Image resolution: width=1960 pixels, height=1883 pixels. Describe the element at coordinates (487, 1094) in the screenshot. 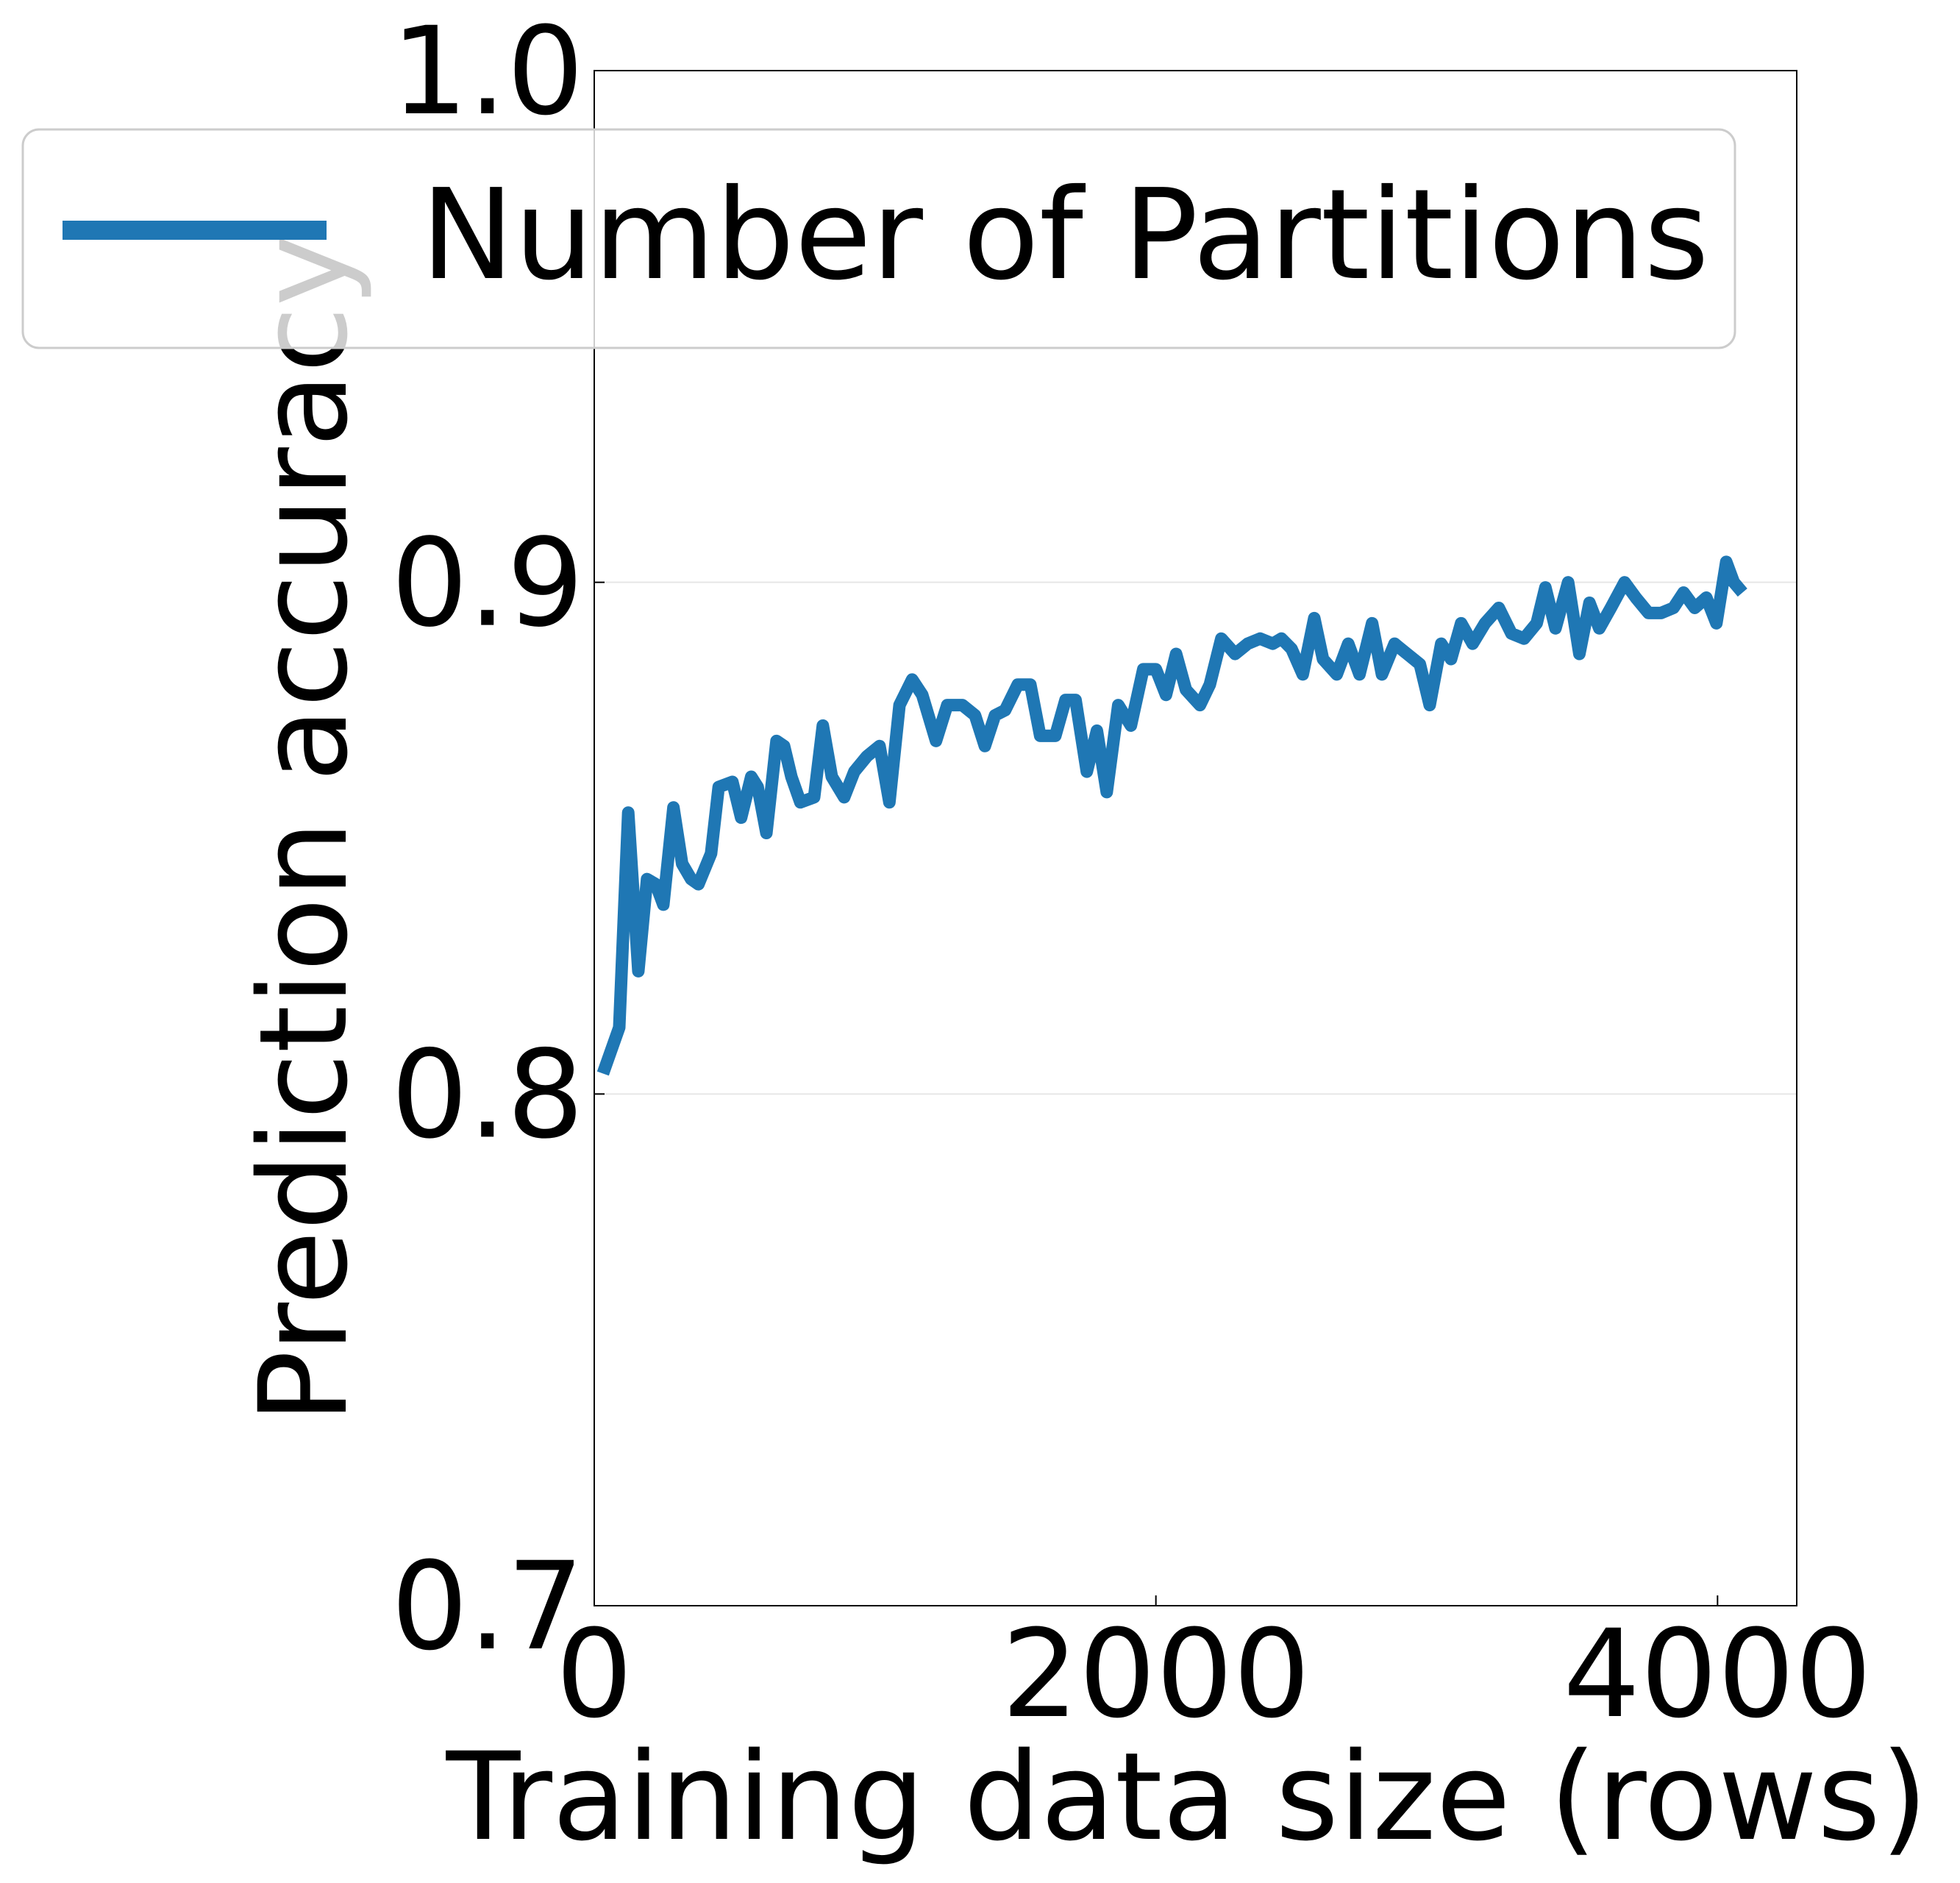

I see `y-tick-label: 0.8` at that location.